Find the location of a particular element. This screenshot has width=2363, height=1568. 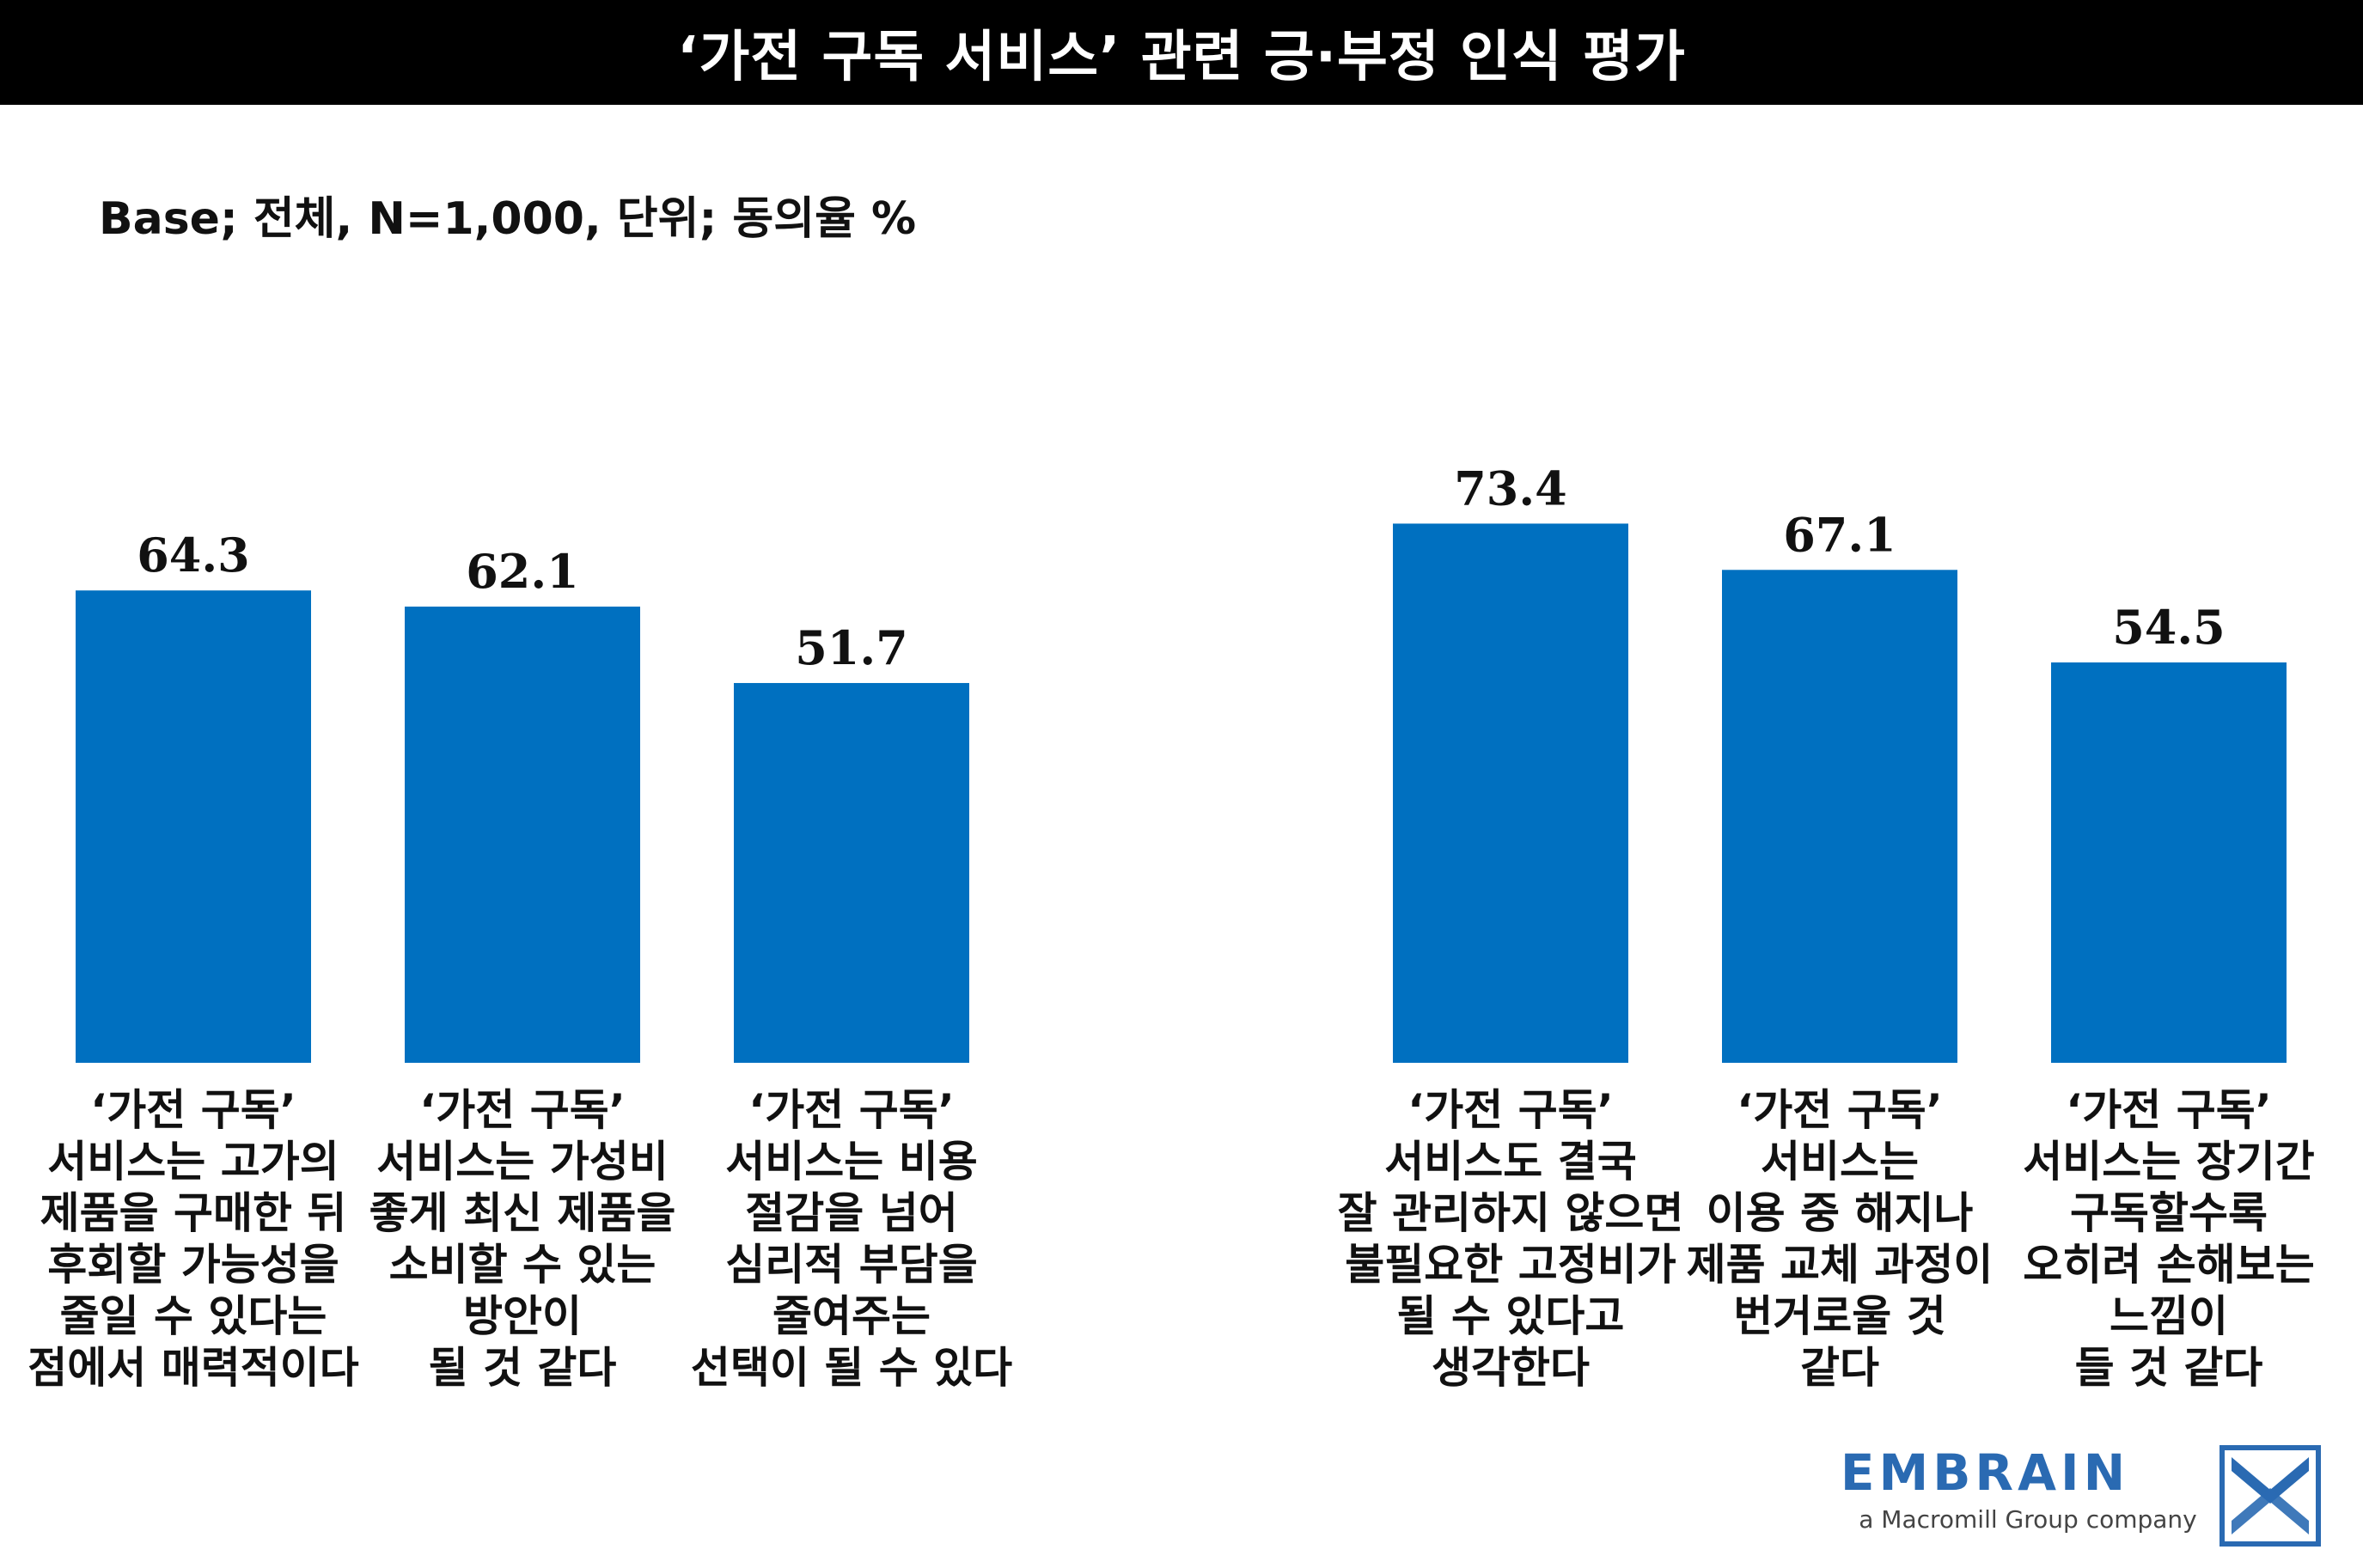

category-label-line: 오히려 손해보는 is located at coordinates (2169, 1265).